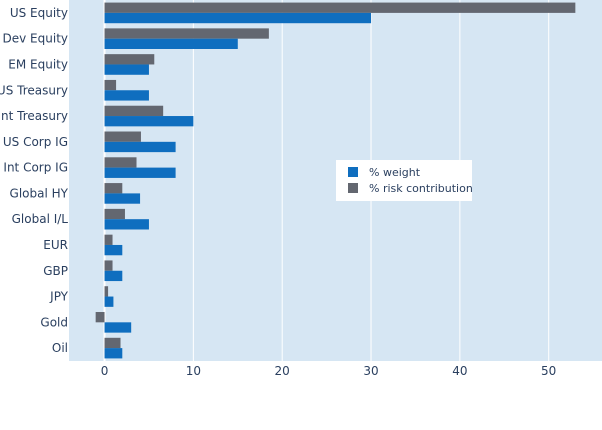 This screenshot has height=430, width=602. I want to click on bar-weight-us-equity, so click(238, 18).